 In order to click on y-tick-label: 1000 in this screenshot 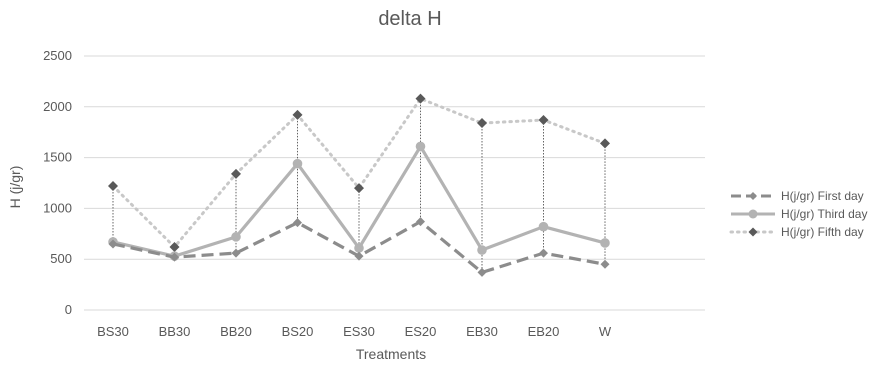, I will do `click(57, 207)`.